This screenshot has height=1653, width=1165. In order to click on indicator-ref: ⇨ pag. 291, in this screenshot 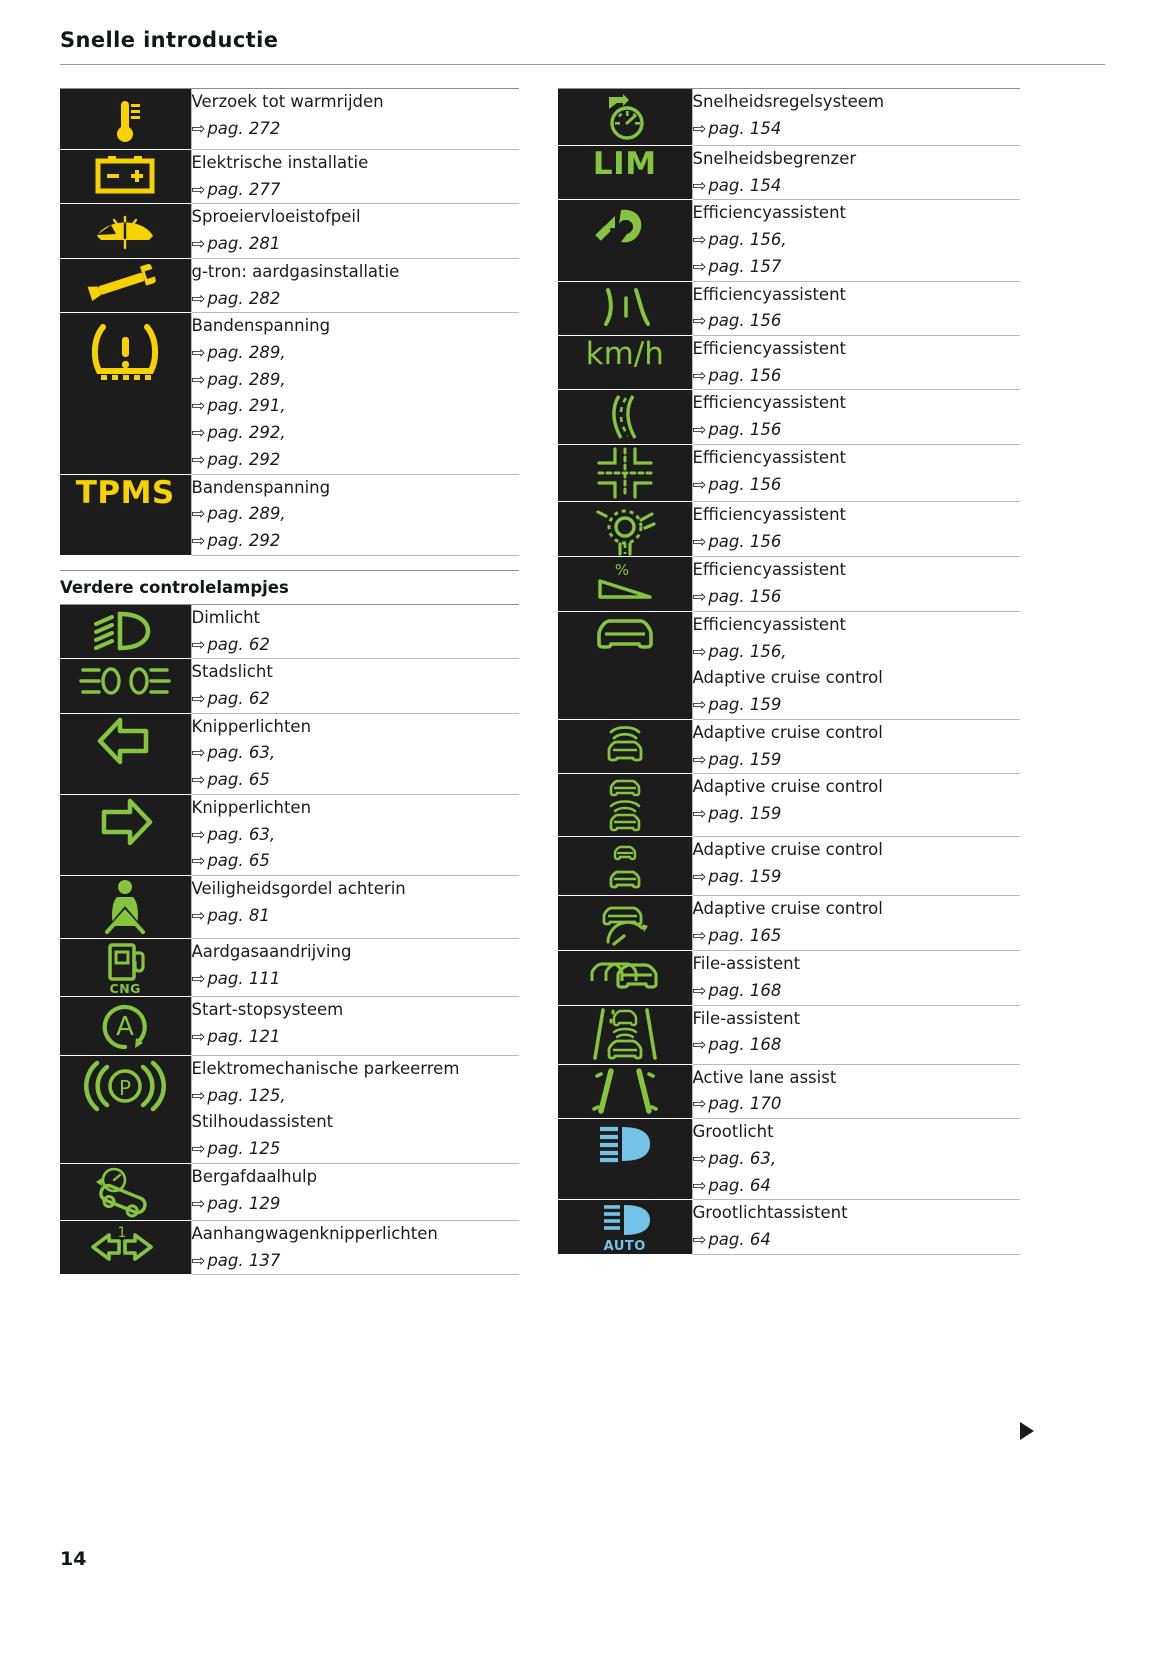, I will do `click(356, 406)`.